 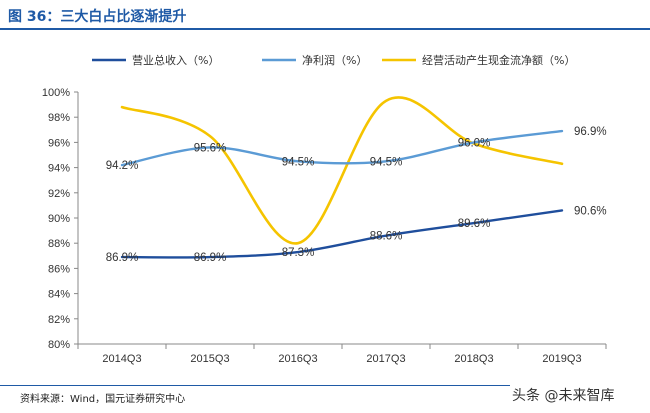 What do you see at coordinates (121, 359) in the screenshot?
I see `x-tick-label: 2014Q3` at bounding box center [121, 359].